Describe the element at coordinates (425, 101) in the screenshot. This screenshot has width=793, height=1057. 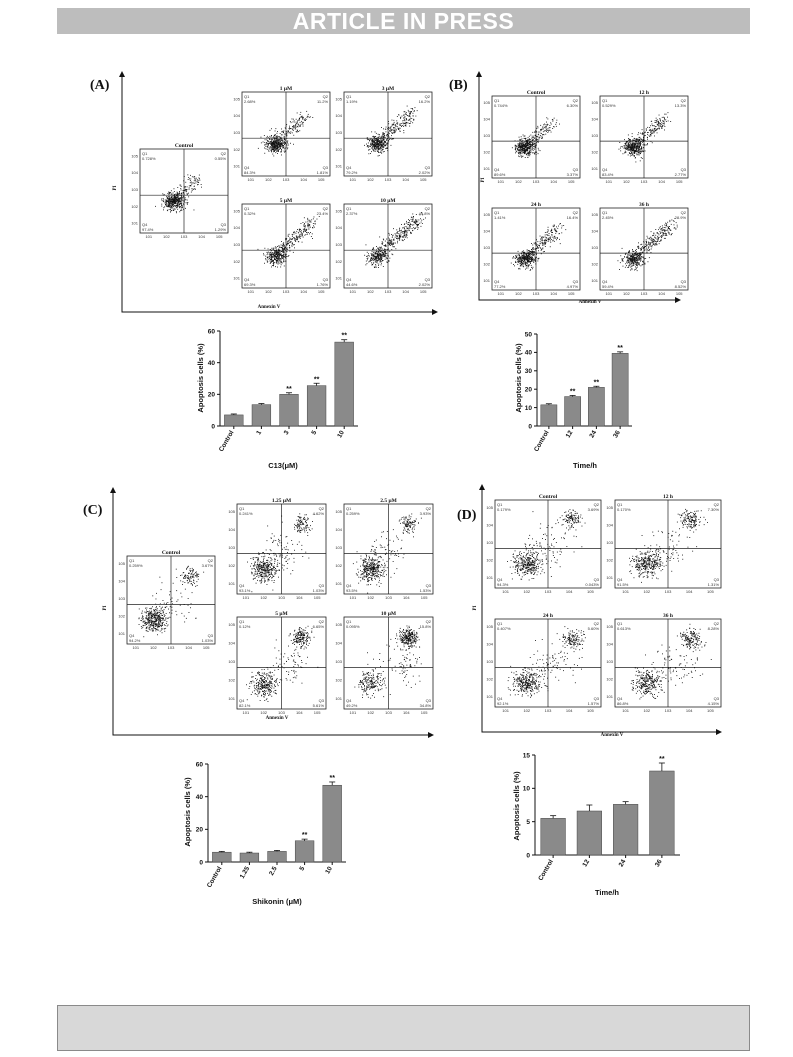
I see `quadrant-q2-value: 16.2%` at that location.